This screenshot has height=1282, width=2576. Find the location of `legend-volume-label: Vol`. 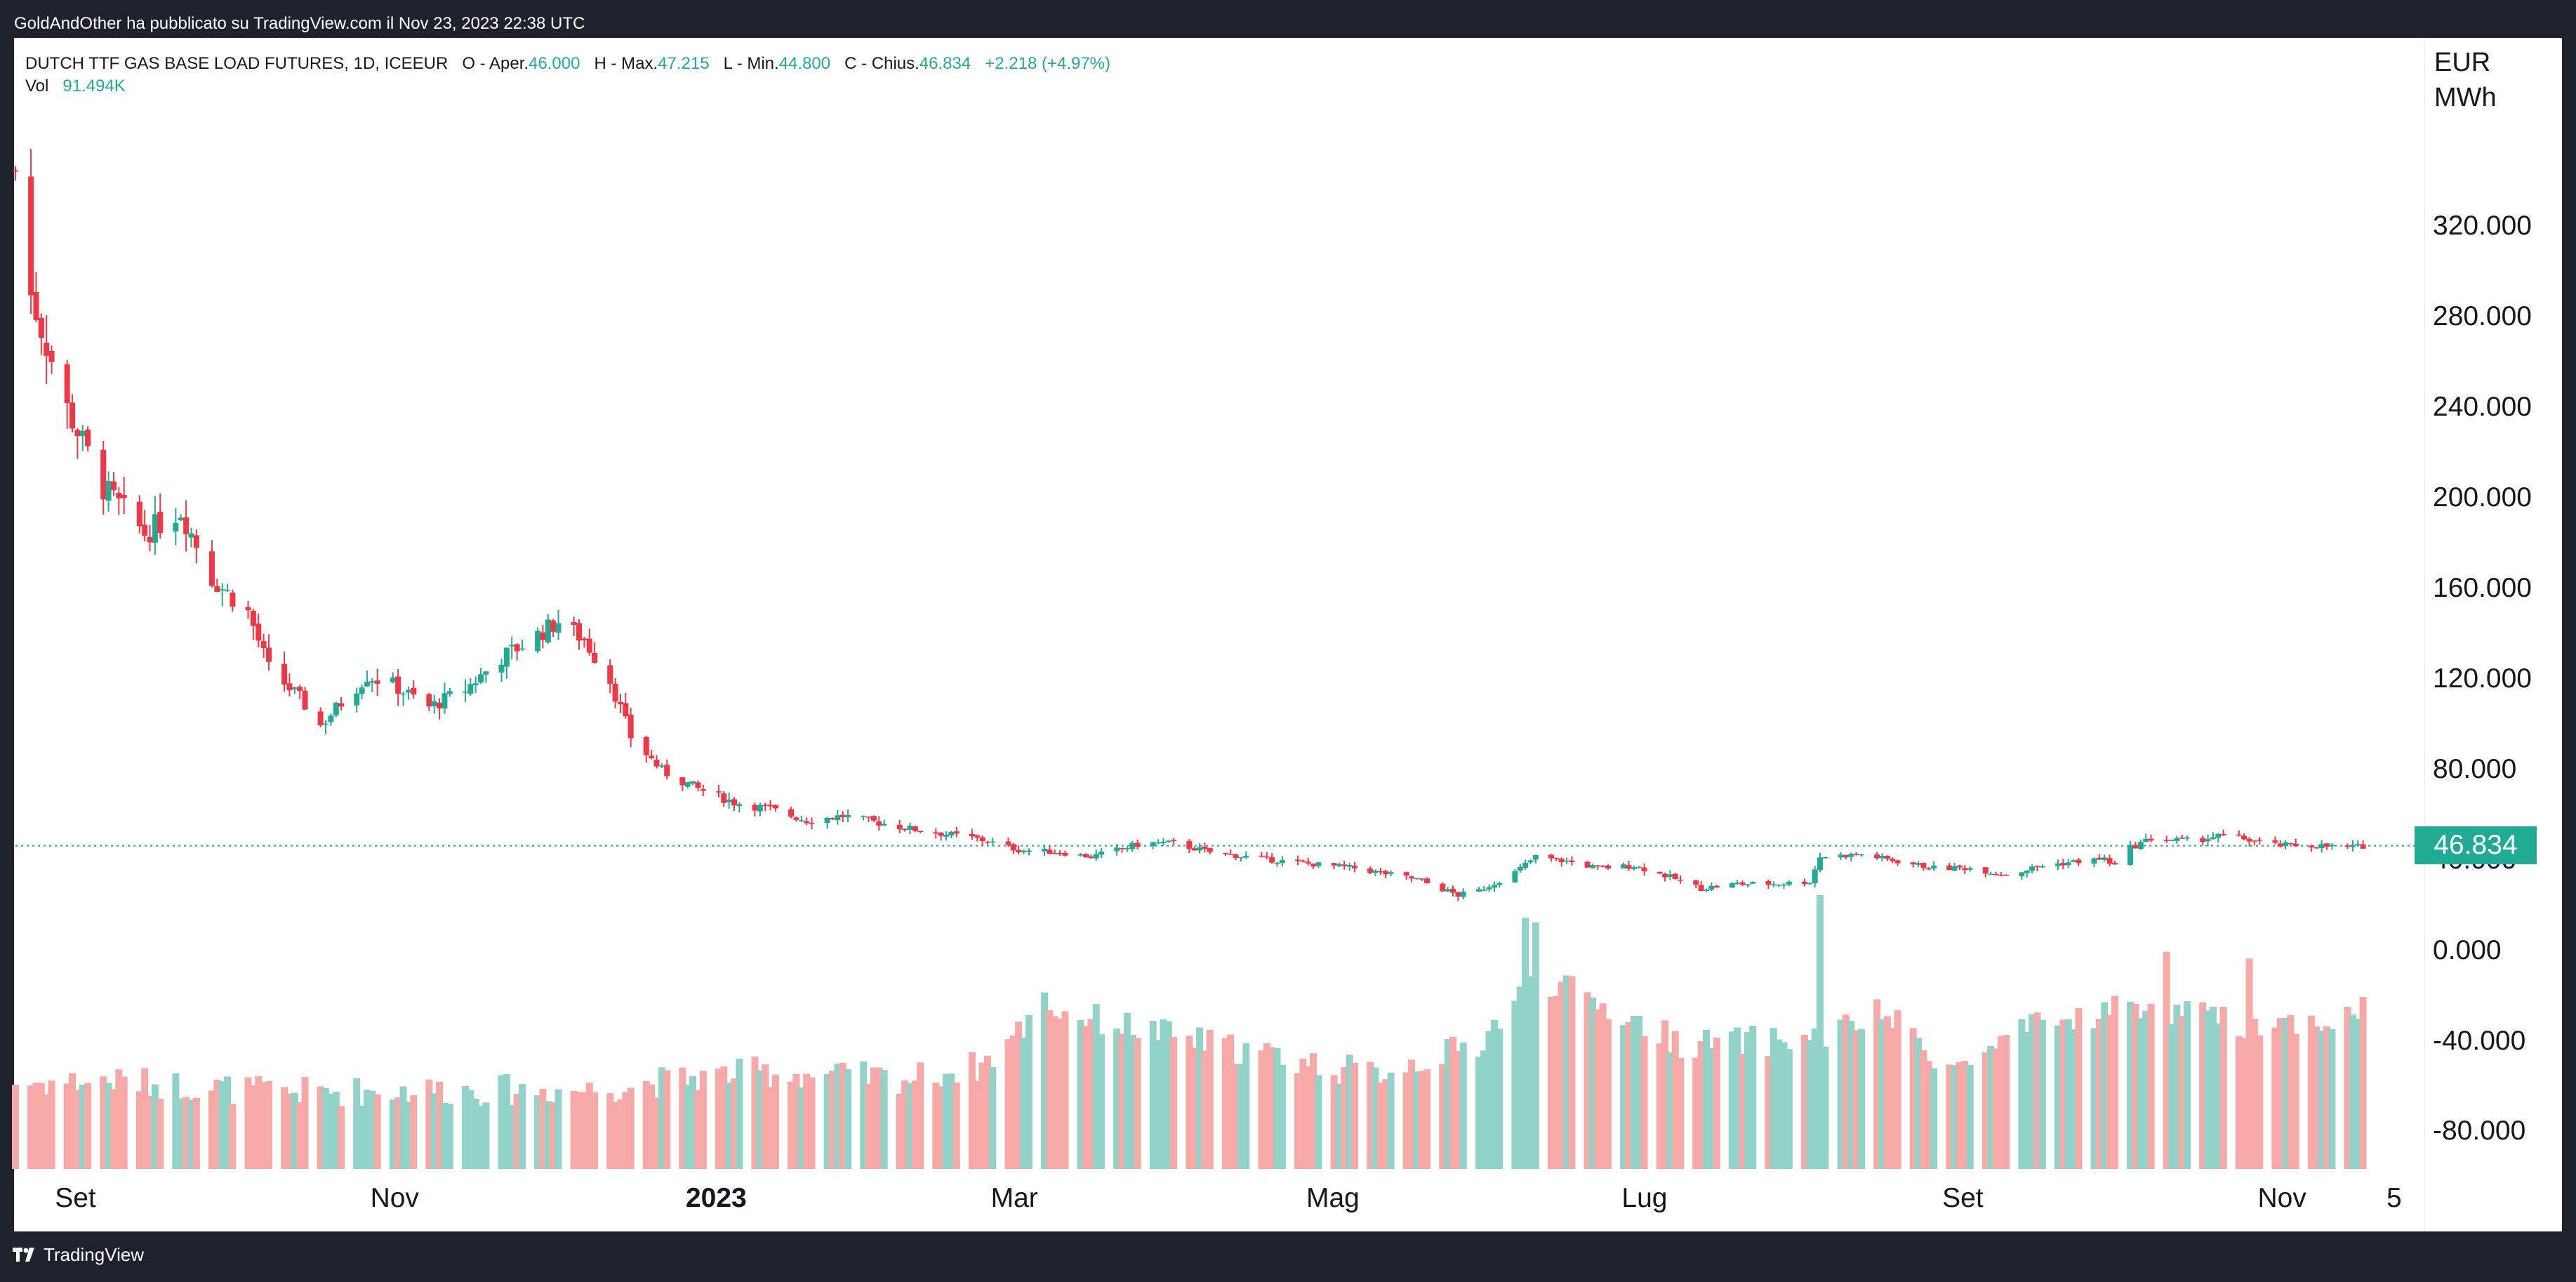

legend-volume-label: Vol is located at coordinates (37, 86).